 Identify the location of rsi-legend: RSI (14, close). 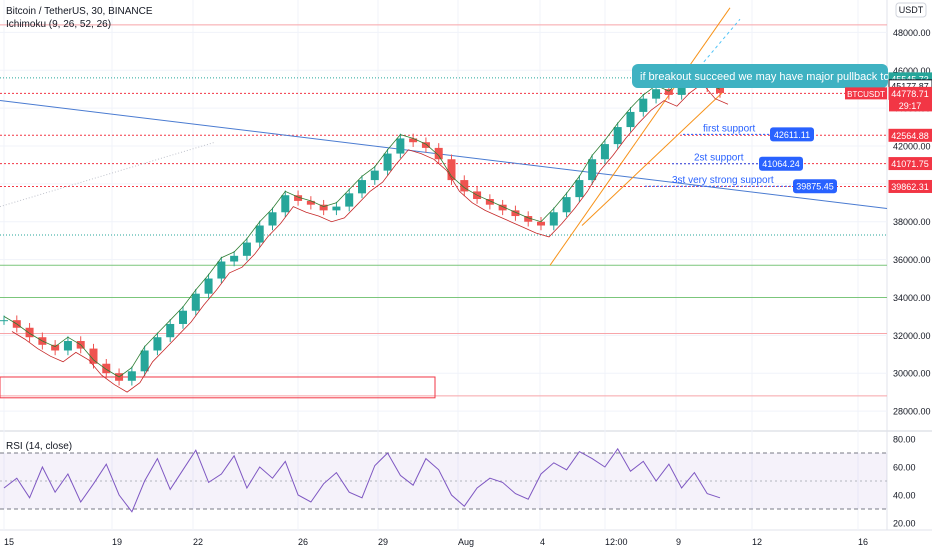
(39, 446).